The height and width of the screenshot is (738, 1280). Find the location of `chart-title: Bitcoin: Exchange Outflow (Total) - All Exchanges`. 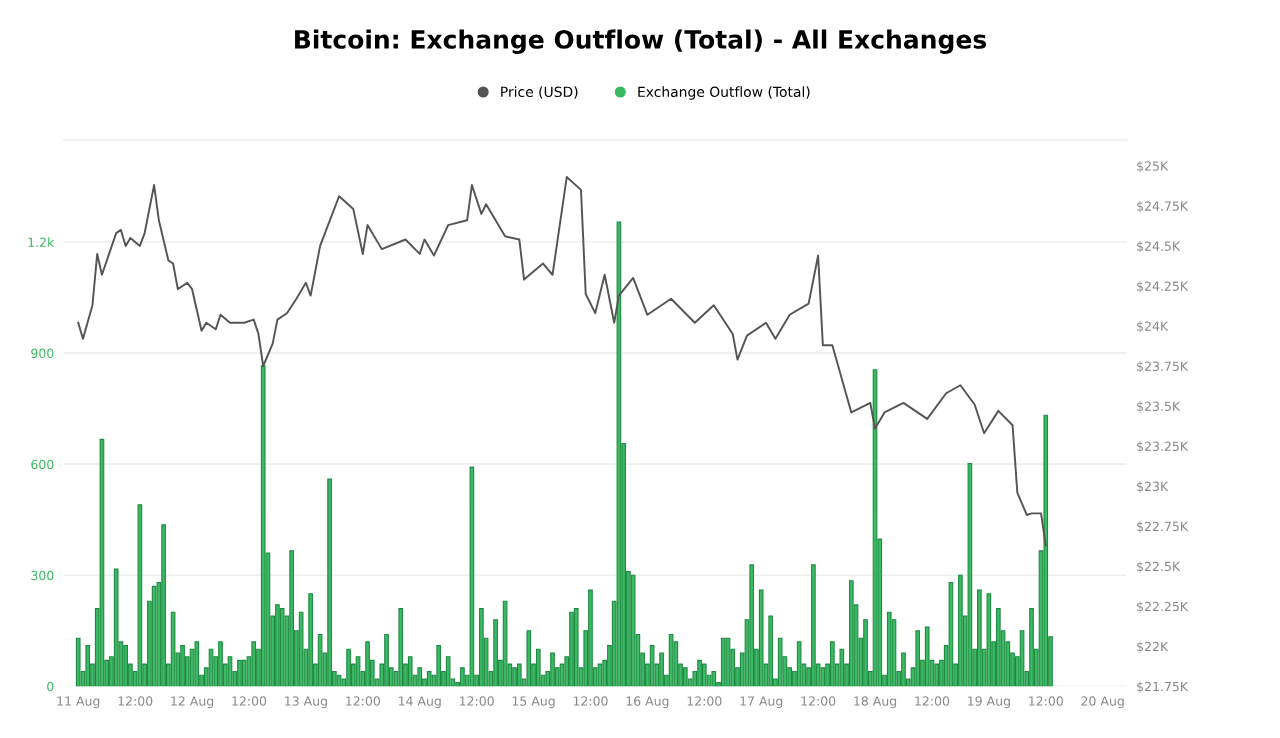

chart-title: Bitcoin: Exchange Outflow (Total) - All Exchanges is located at coordinates (641, 41).